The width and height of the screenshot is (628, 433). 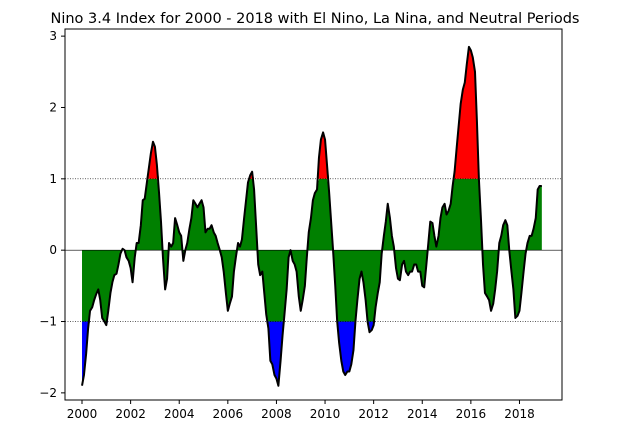 What do you see at coordinates (82, 414) in the screenshot?
I see `x-tick-label: 2000` at bounding box center [82, 414].